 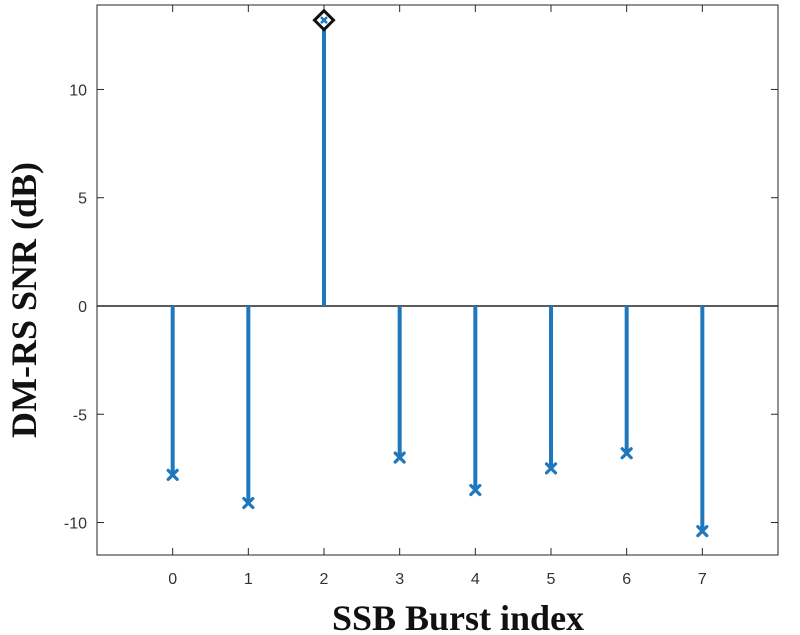 What do you see at coordinates (475, 579) in the screenshot?
I see `x-tick-label: 4` at bounding box center [475, 579].